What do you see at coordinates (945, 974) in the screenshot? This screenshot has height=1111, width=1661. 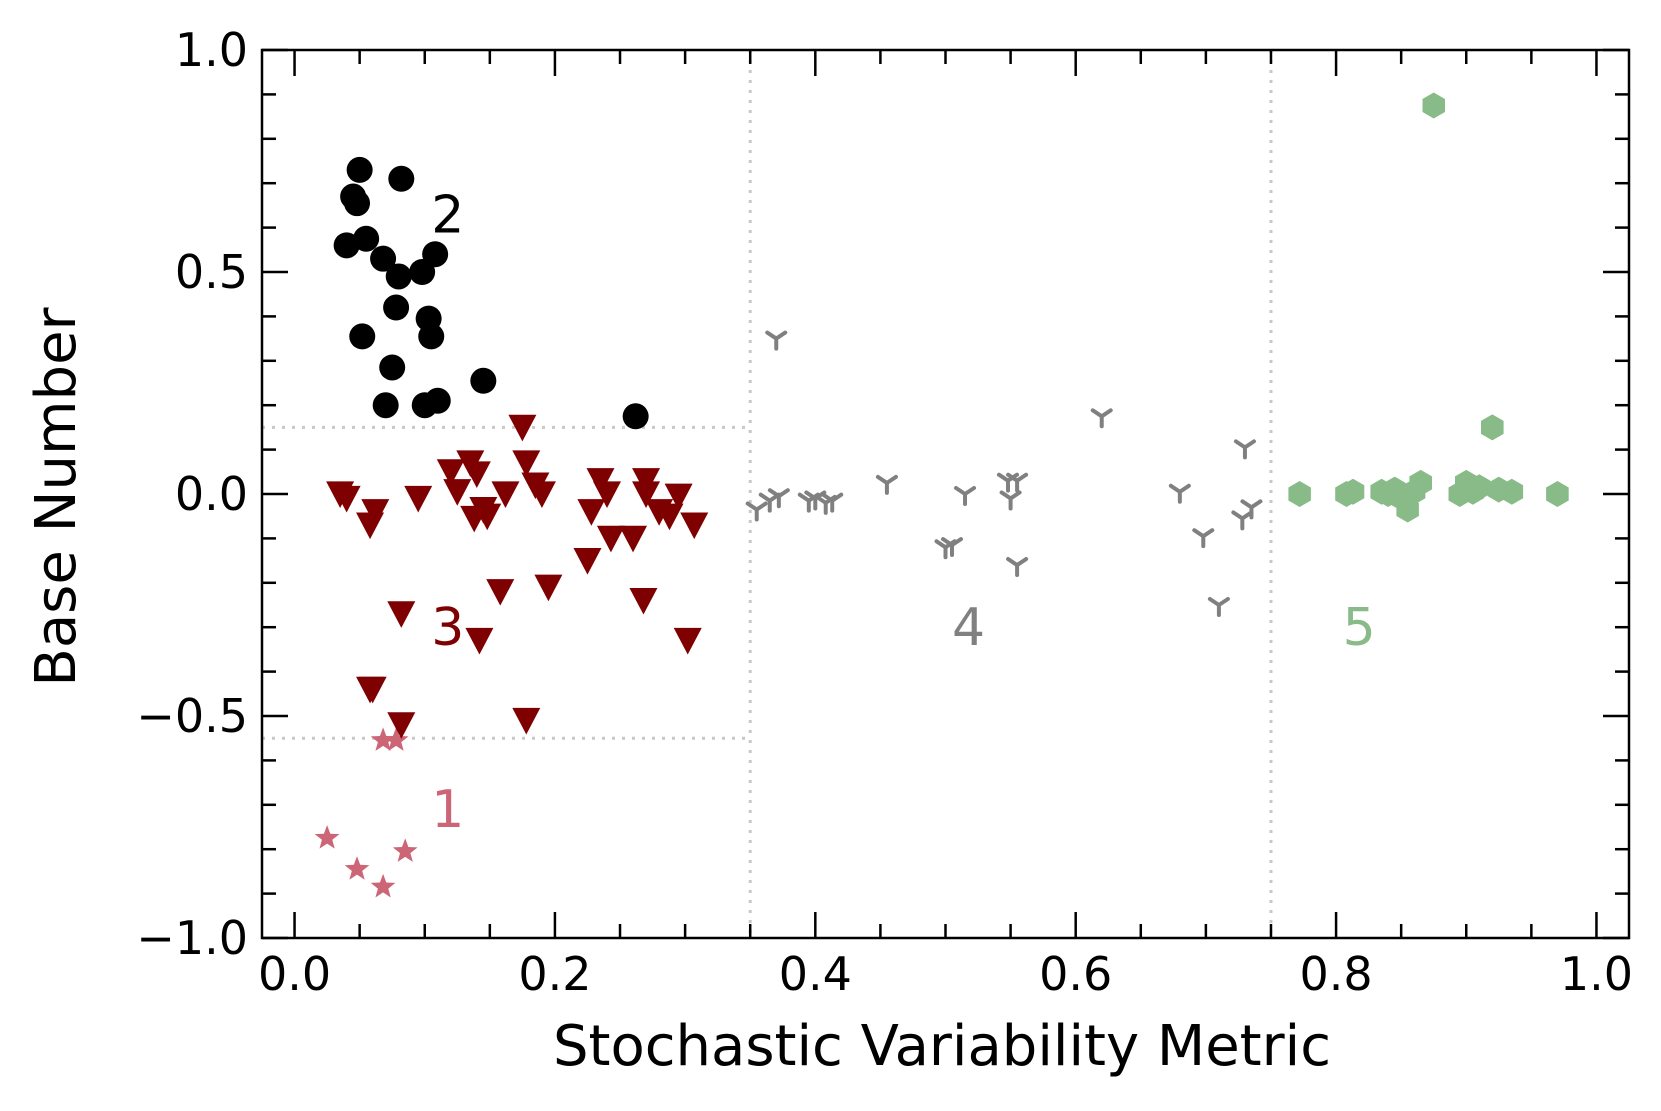 I see `x-tick-labels: 0.0 0.2 0.4 0.6 0.8 1.0` at bounding box center [945, 974].